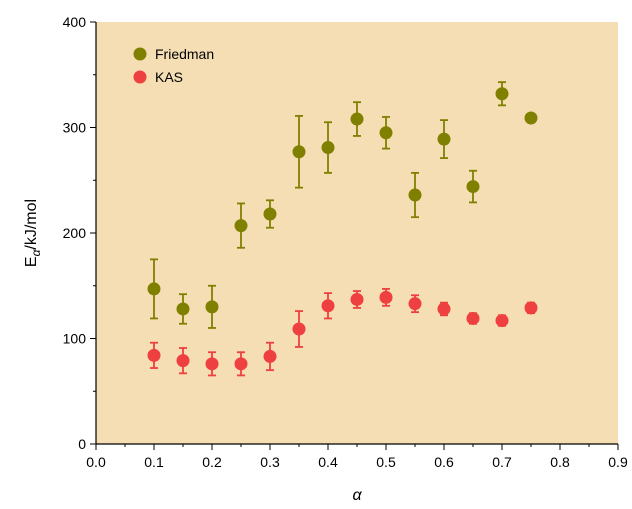  I want to click on legend-label-kas: KAS, so click(169, 77).